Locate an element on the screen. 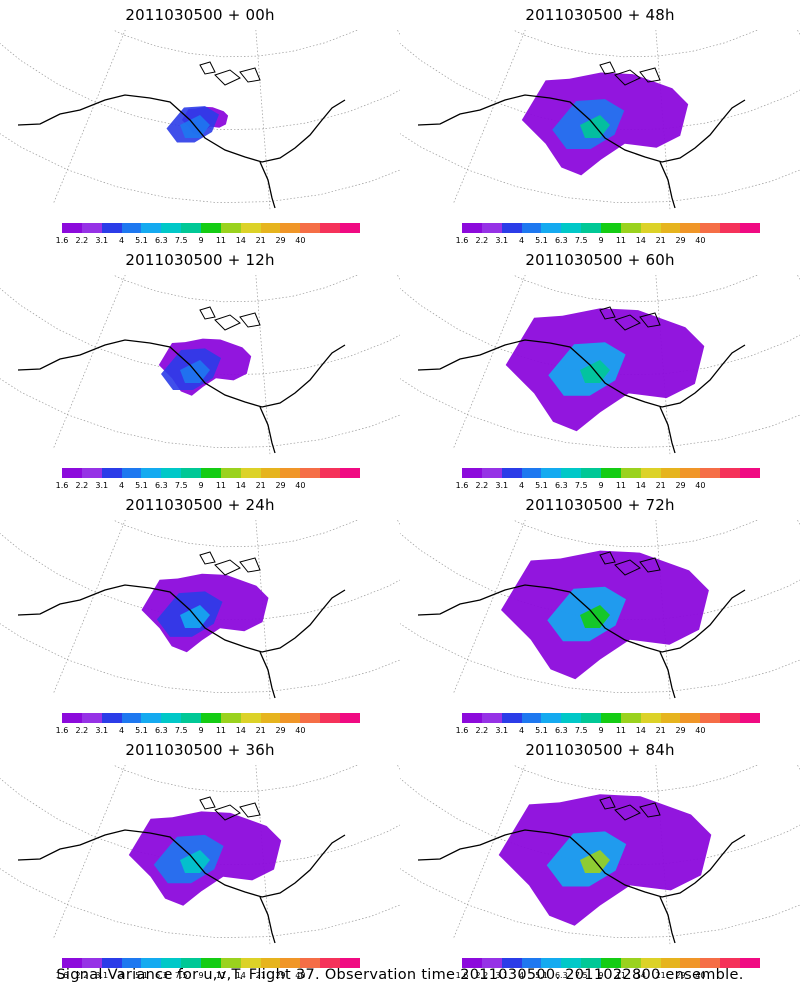  colorbar-tick-label: 21 is located at coordinates (660, 240).